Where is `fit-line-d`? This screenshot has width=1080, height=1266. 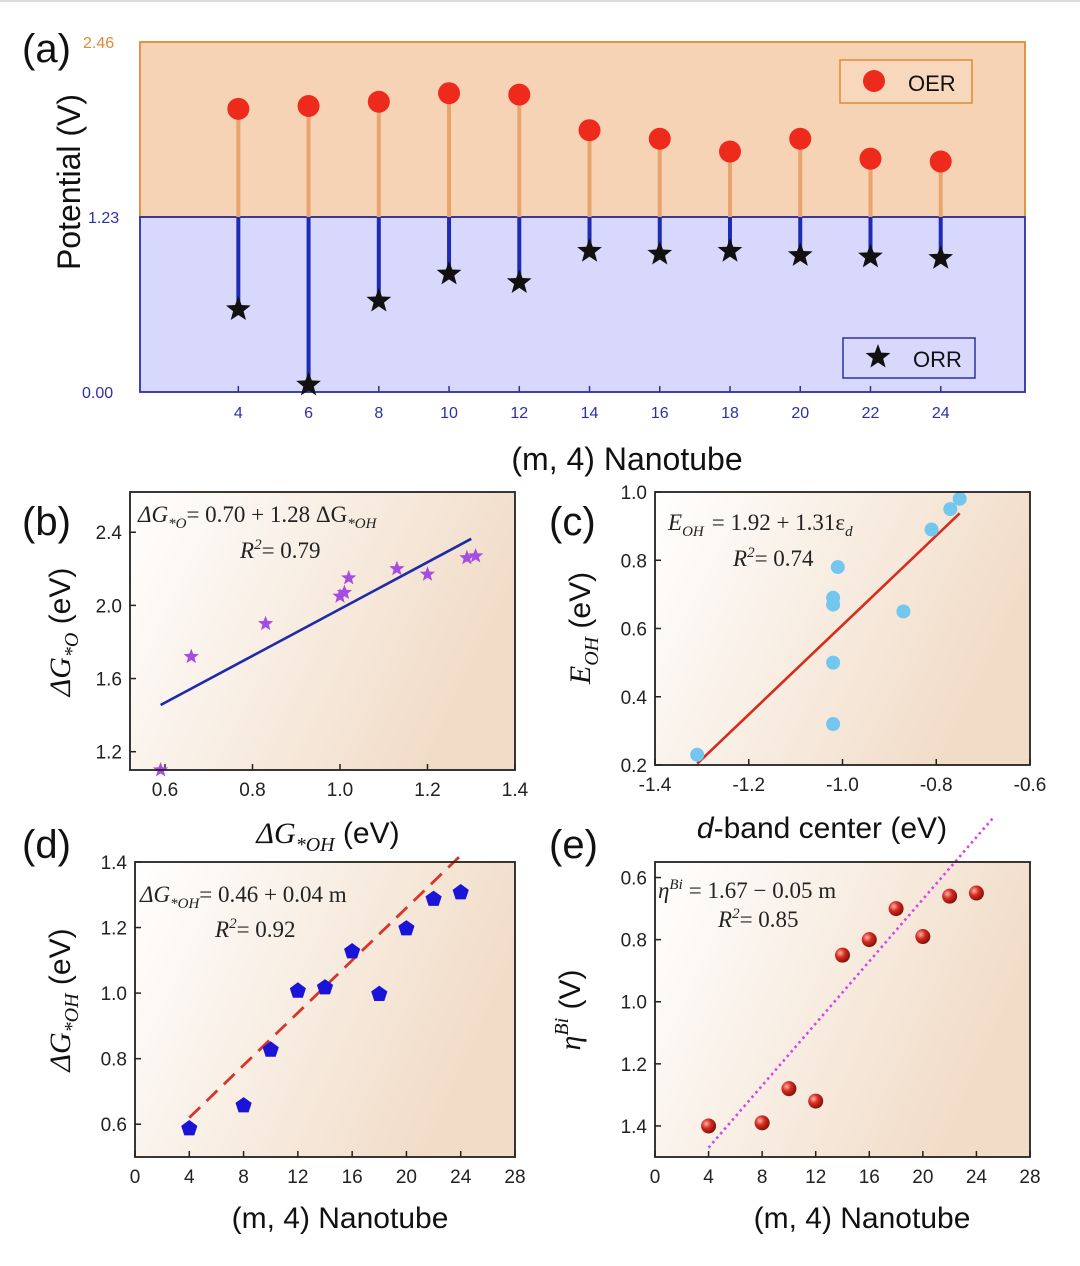
fit-line-d is located at coordinates (325, 986).